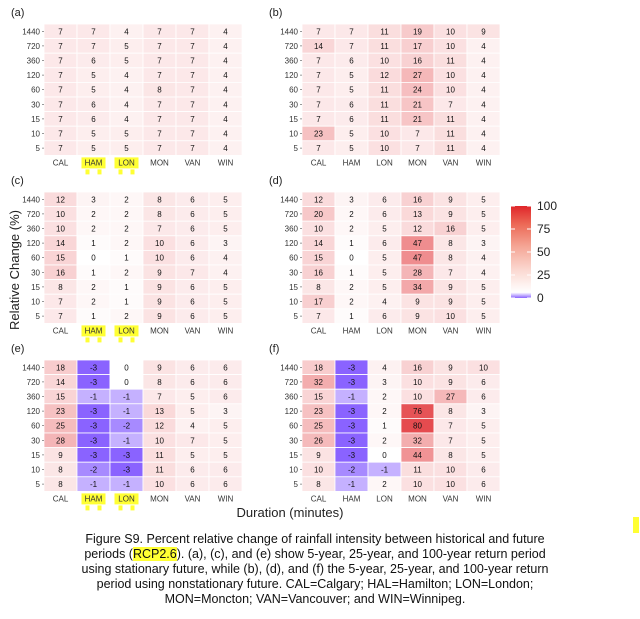  Describe the element at coordinates (34, 411) in the screenshot. I see `y-tick-label: 120` at that location.